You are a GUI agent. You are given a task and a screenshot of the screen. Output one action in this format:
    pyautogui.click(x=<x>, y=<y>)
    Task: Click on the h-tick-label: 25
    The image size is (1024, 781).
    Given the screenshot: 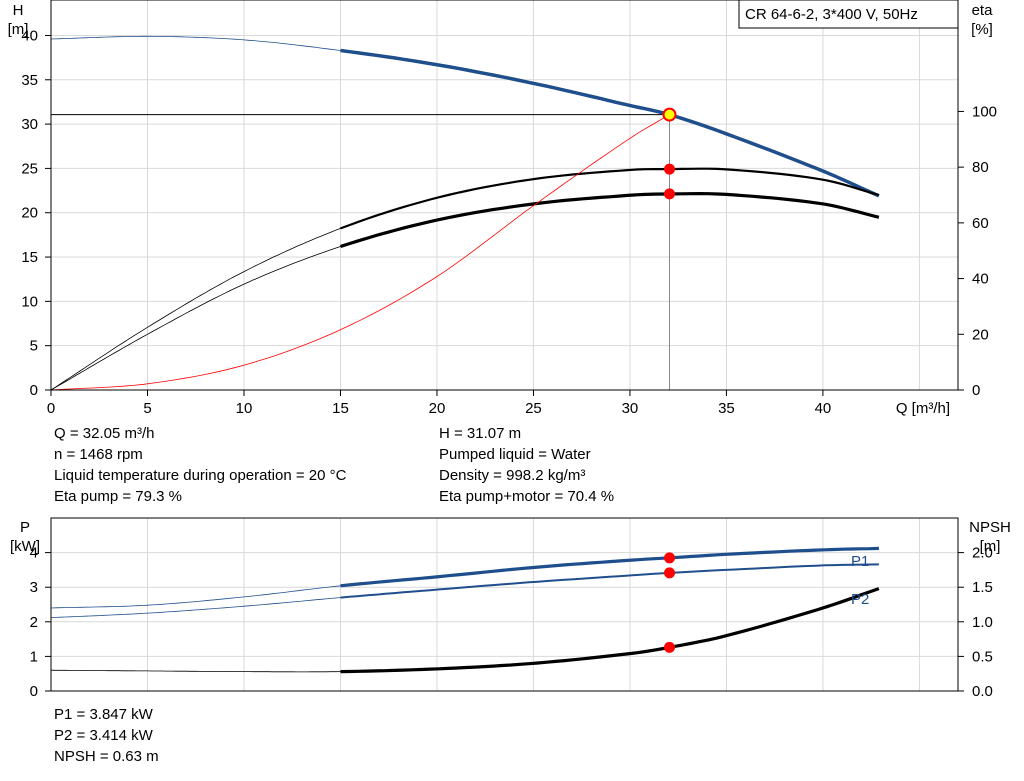 What is the action you would take?
    pyautogui.click(x=29, y=168)
    